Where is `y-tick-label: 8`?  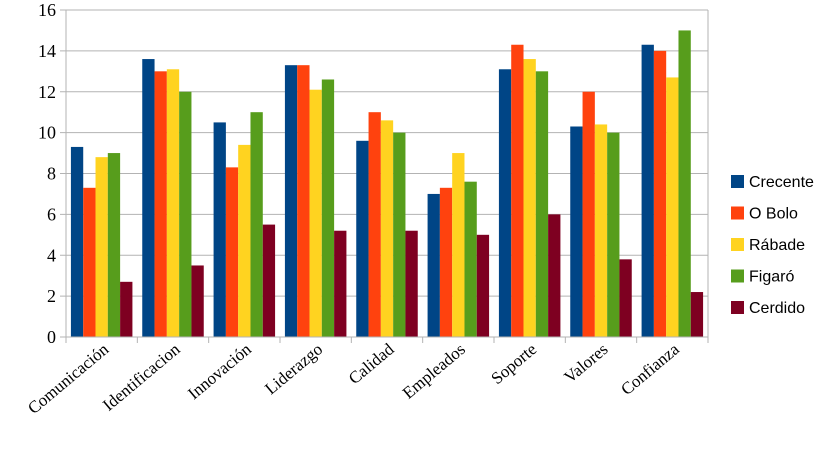
y-tick-label: 8 is located at coordinates (51, 174).